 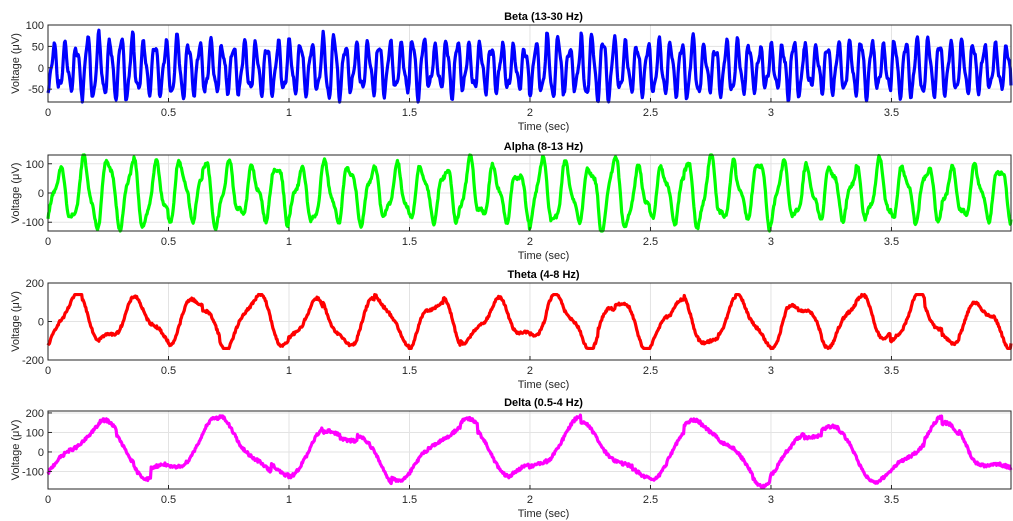 I want to click on theta-xlabel: Time (sec), so click(x=544, y=385).